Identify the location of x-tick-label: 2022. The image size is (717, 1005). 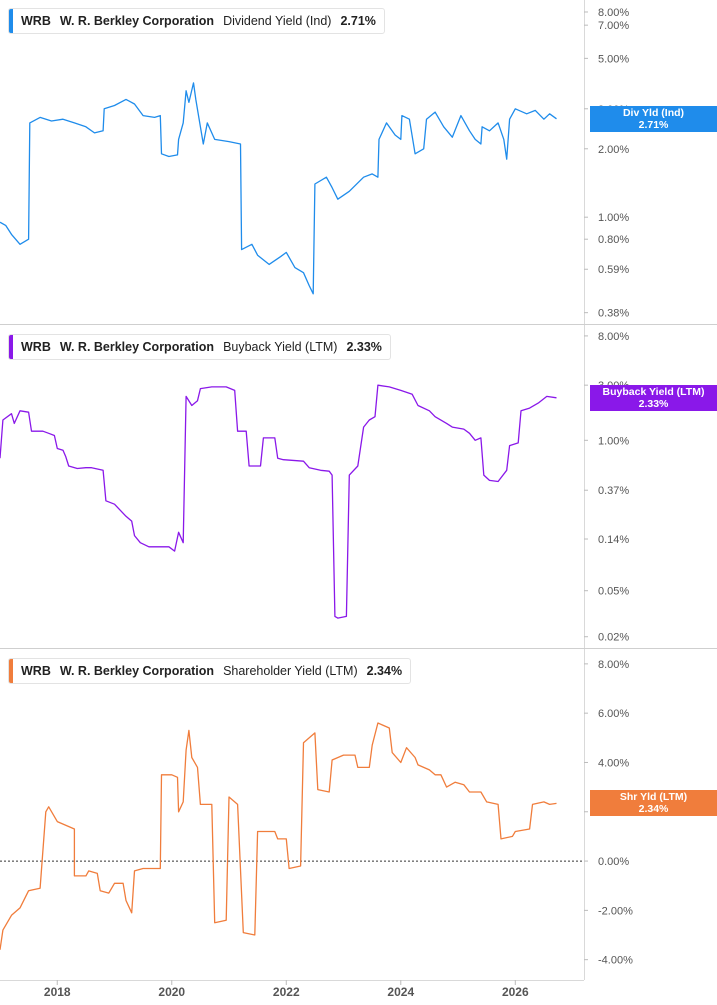
(286, 992).